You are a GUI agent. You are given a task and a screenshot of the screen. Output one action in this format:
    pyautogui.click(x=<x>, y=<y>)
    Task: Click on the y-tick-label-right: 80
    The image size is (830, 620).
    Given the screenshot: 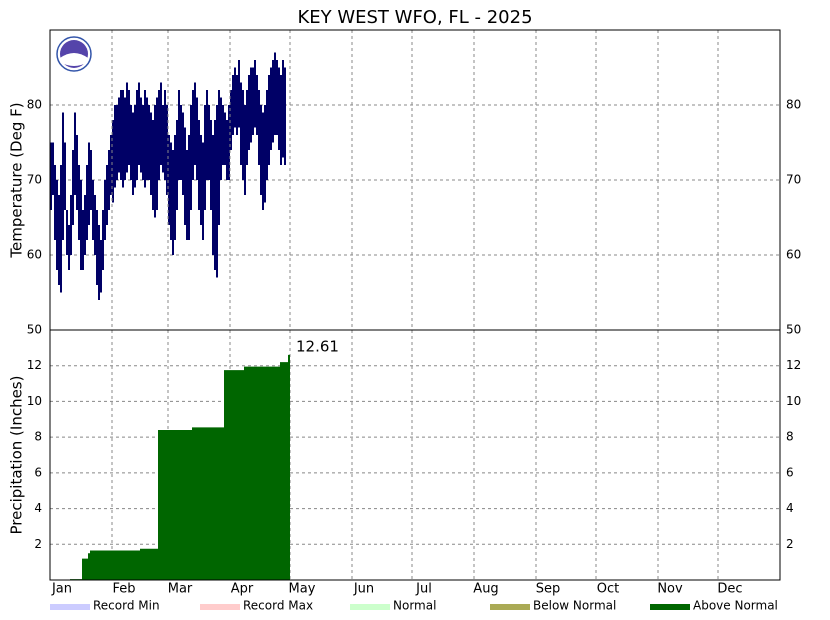 What is the action you would take?
    pyautogui.click(x=793, y=105)
    